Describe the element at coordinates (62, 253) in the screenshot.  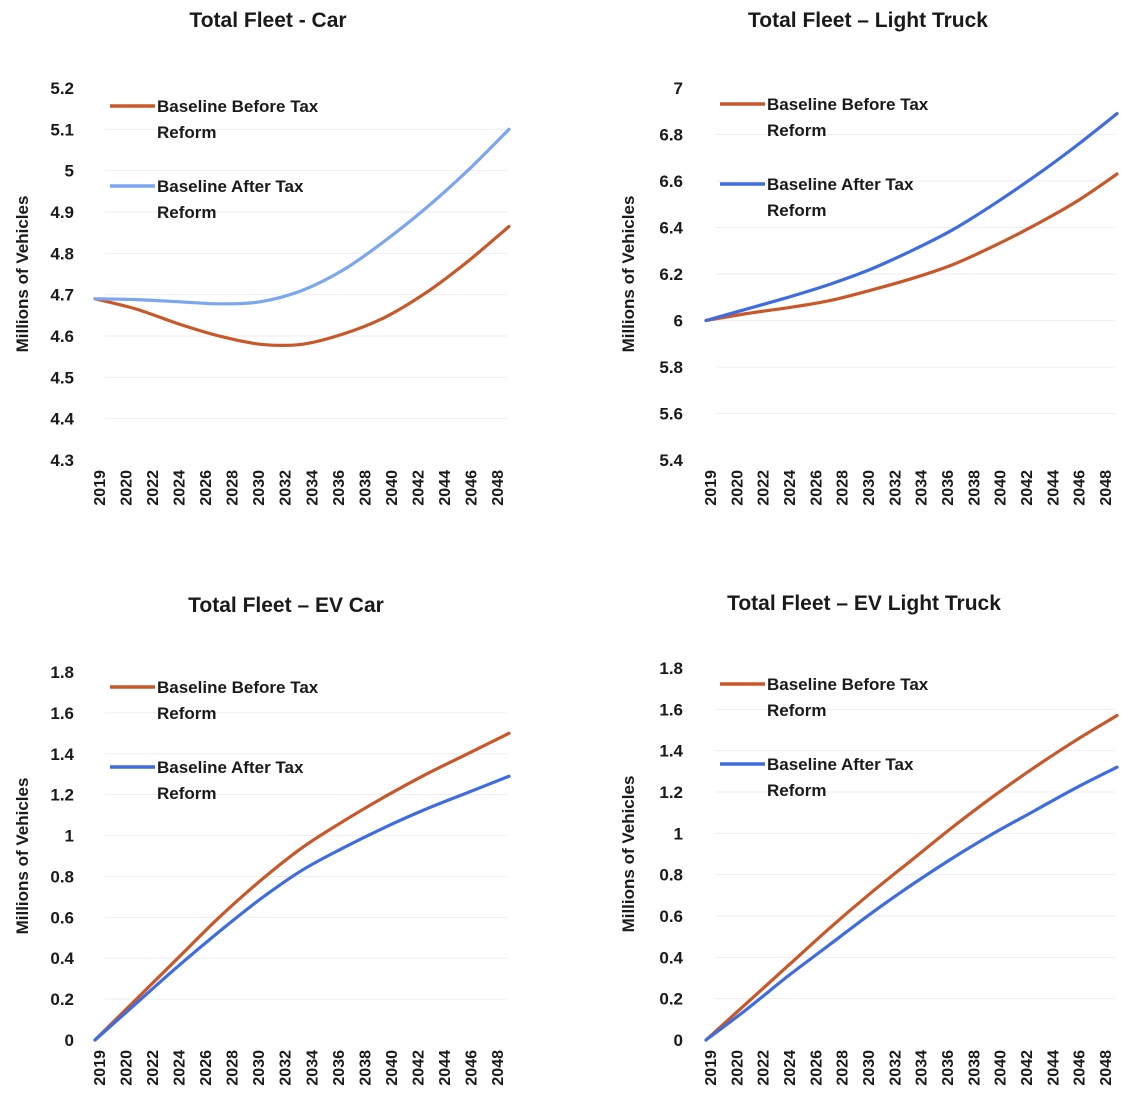
I see `y-tick-label: 4.8` at that location.